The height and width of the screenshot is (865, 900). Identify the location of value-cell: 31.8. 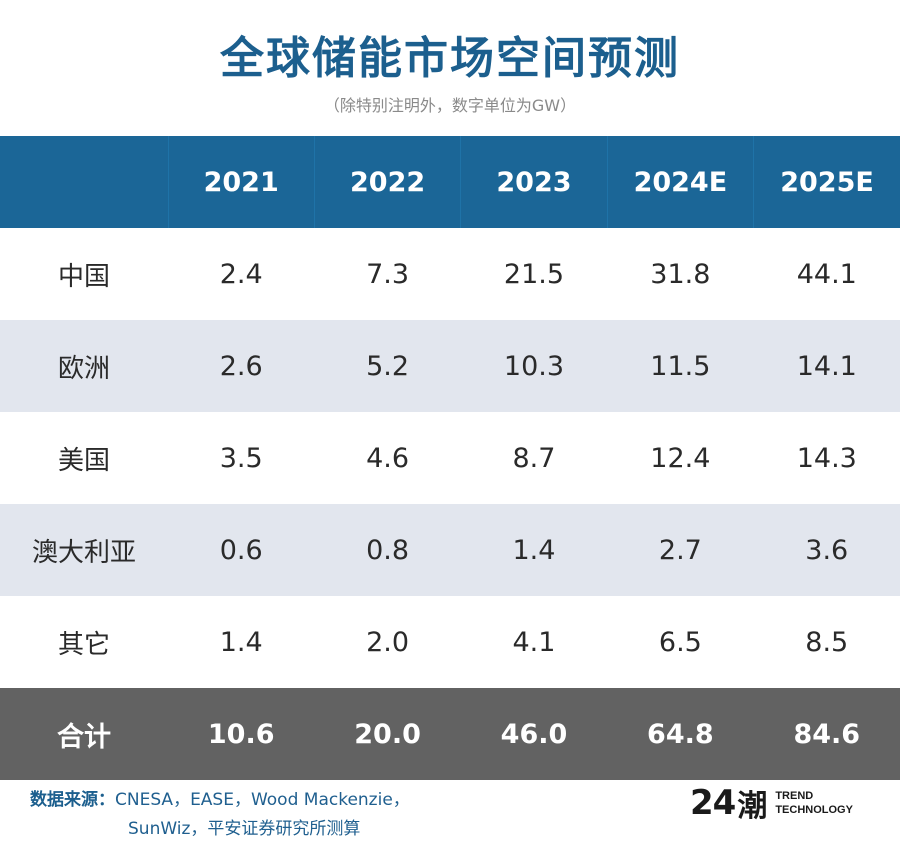
(680, 274).